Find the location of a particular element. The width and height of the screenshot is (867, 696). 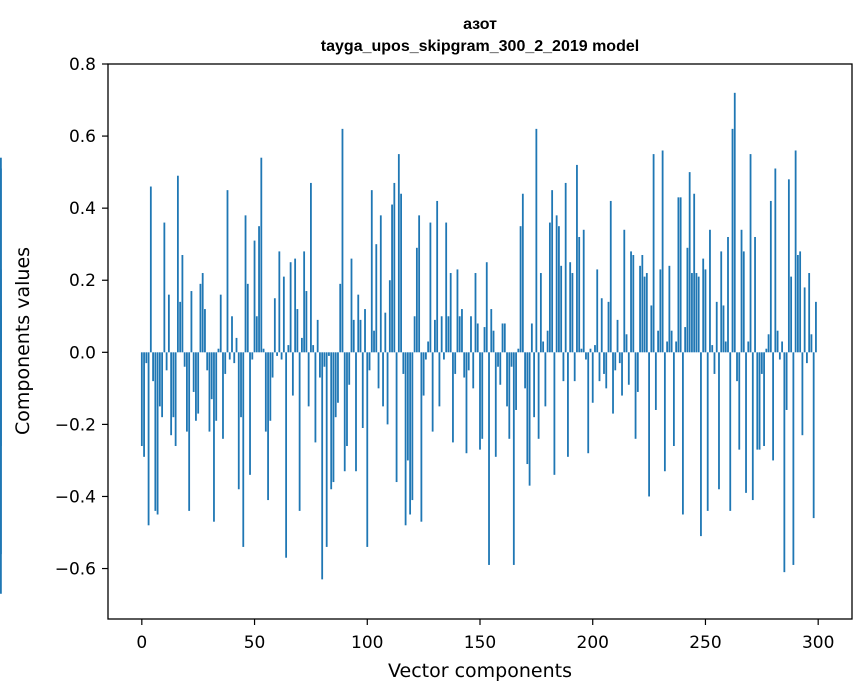

y-tick-label: −0.4 is located at coordinates (75, 497).